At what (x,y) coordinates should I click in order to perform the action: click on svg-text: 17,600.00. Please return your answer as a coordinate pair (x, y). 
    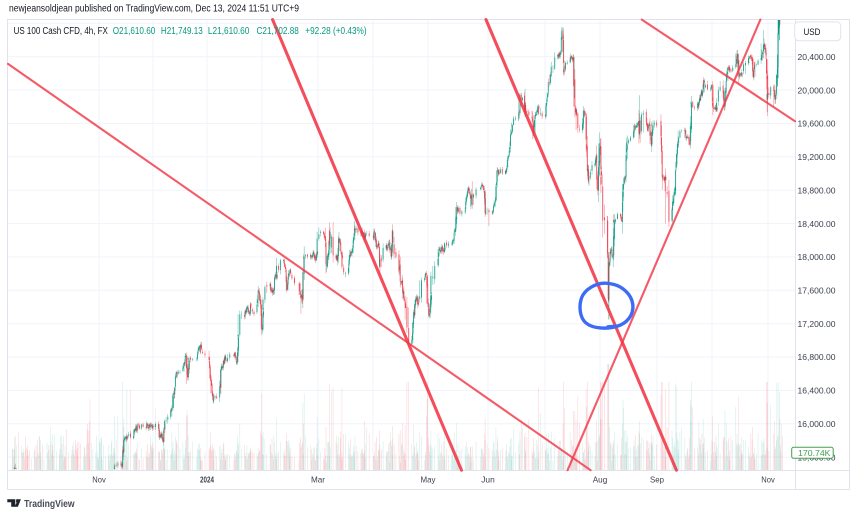
    Looking at the image, I should click on (817, 291).